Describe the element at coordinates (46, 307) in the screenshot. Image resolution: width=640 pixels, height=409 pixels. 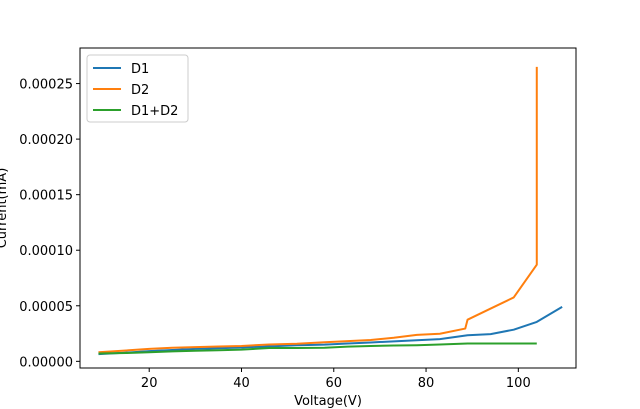
I see `y-tick-label: 0.00005` at that location.